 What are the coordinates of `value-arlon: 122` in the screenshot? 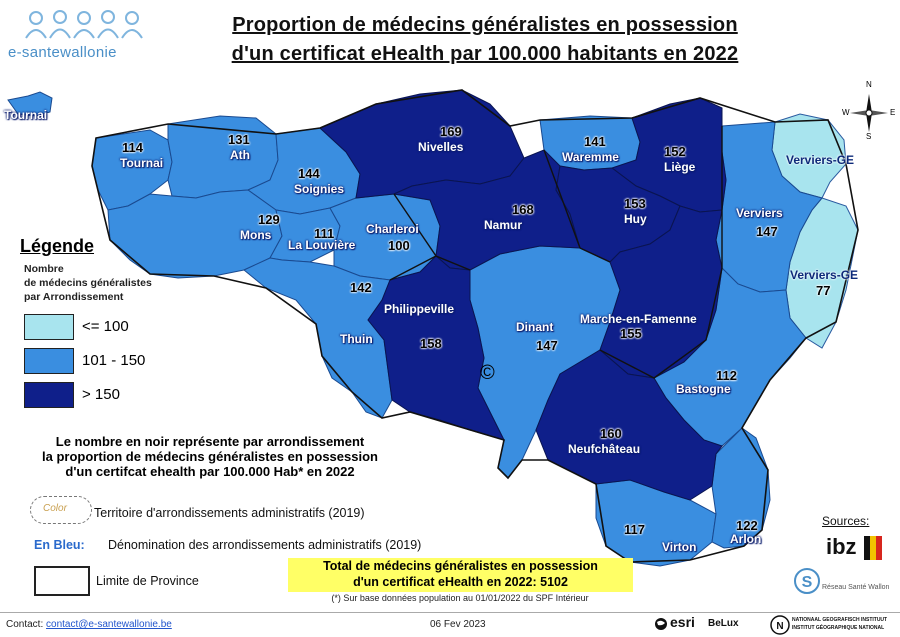 It's located at (747, 525).